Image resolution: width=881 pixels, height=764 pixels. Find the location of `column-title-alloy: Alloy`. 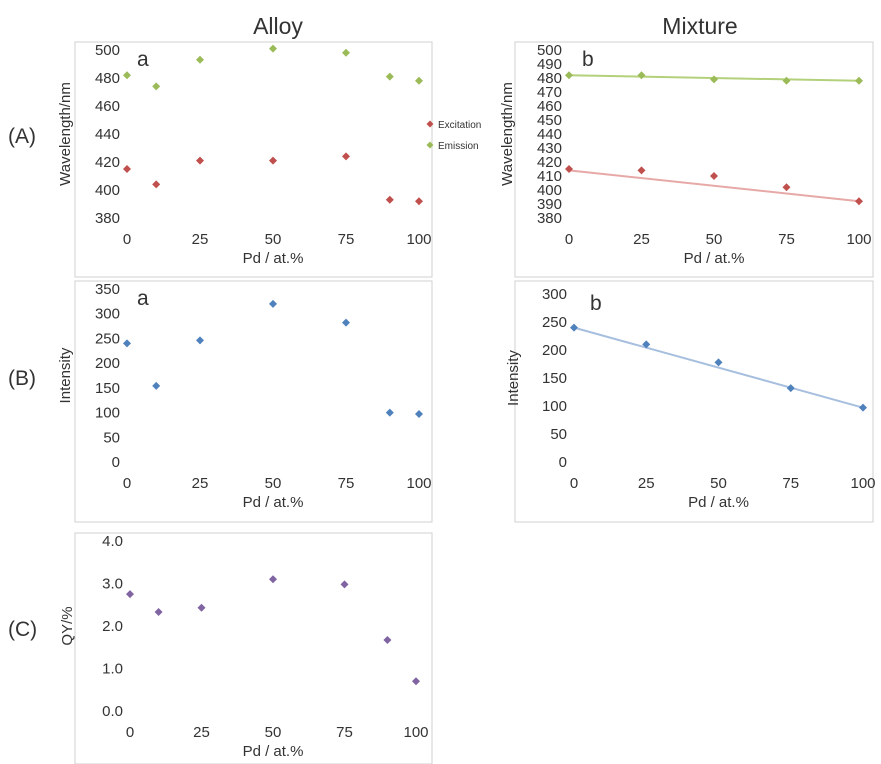

column-title-alloy: Alloy is located at coordinates (278, 26).